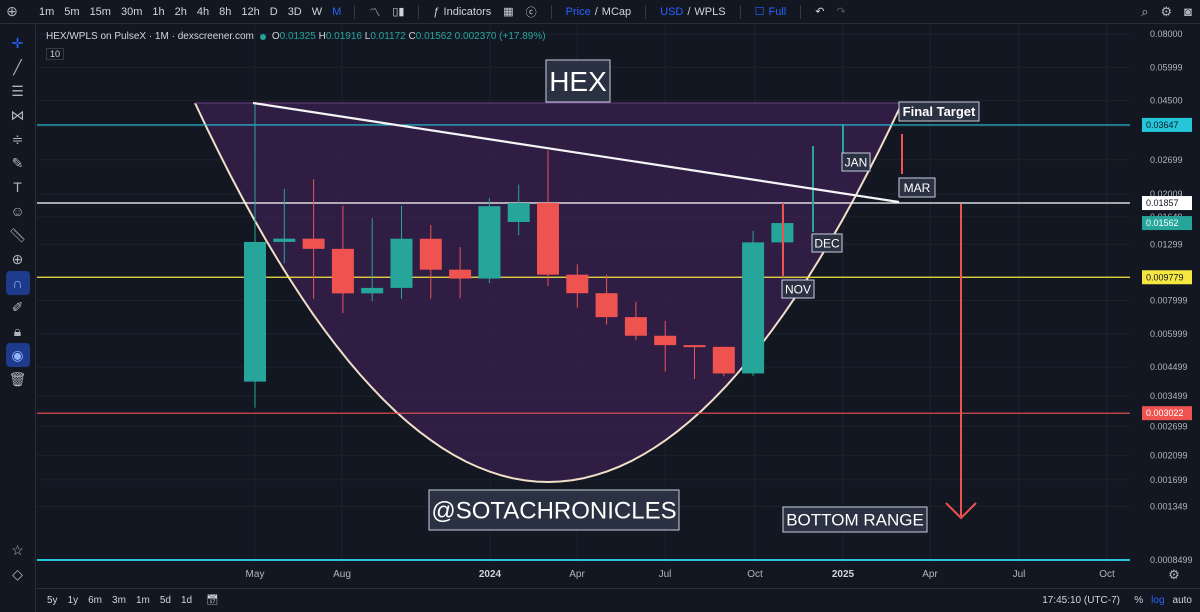 The height and width of the screenshot is (612, 1200). Describe the element at coordinates (17, 187) in the screenshot. I see `text-icon: T` at that location.